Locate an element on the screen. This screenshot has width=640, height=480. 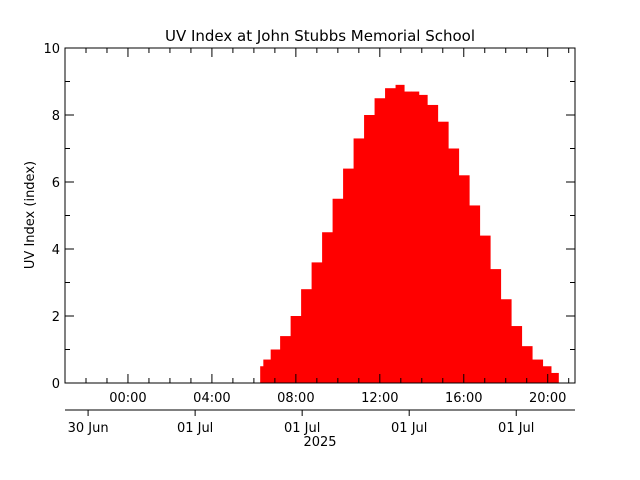
x-tick-label: 08:00 is located at coordinates (295, 398).